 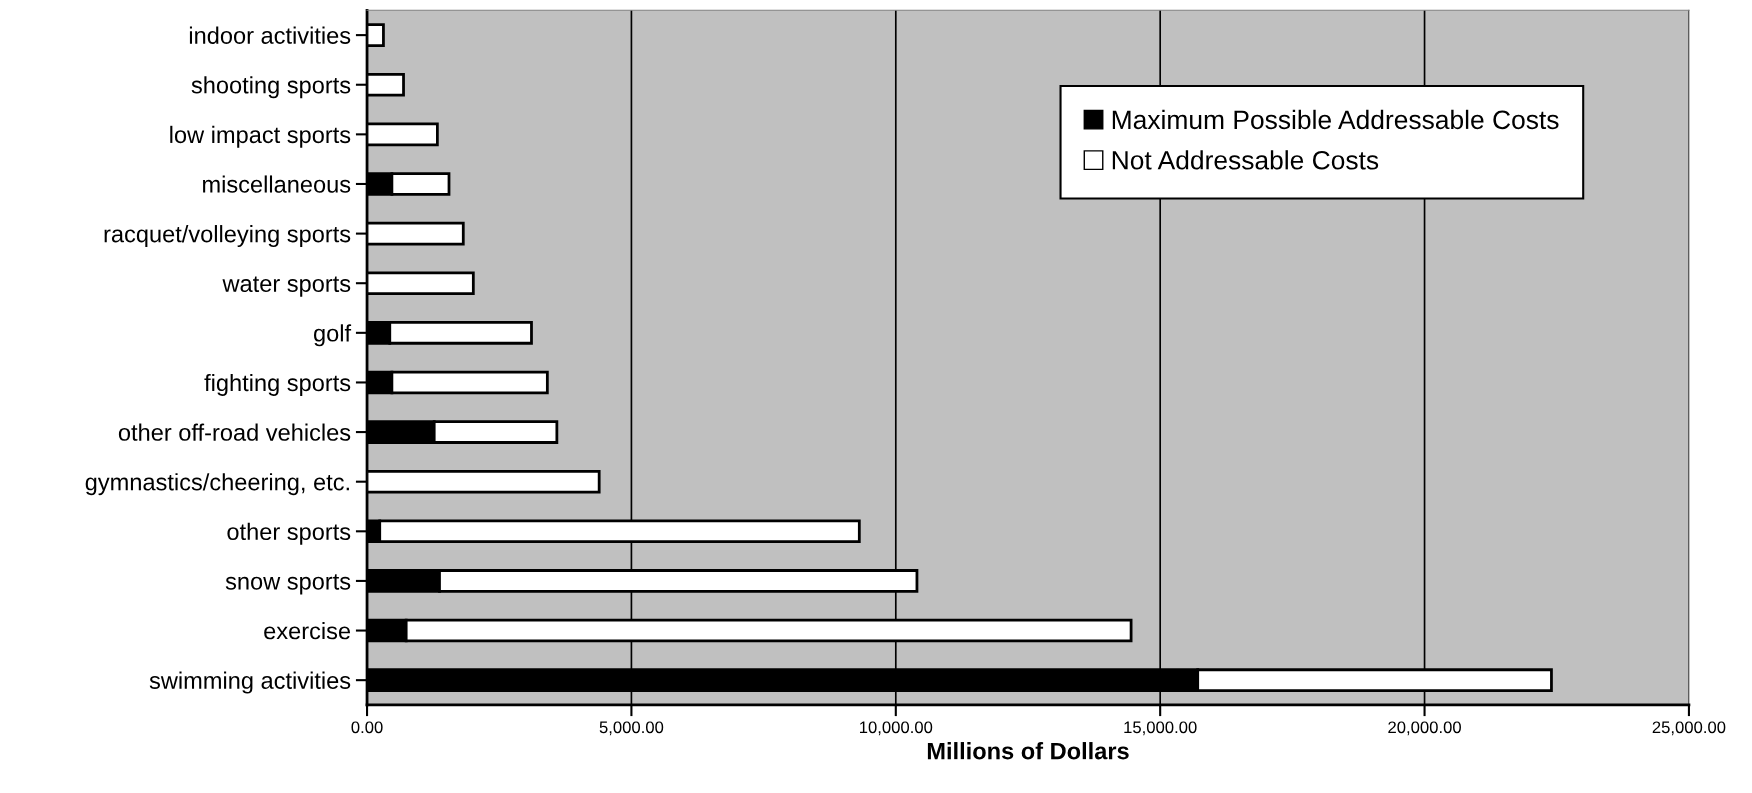 I want to click on legend-label: Not Addressable Costs, so click(x=1245, y=160).